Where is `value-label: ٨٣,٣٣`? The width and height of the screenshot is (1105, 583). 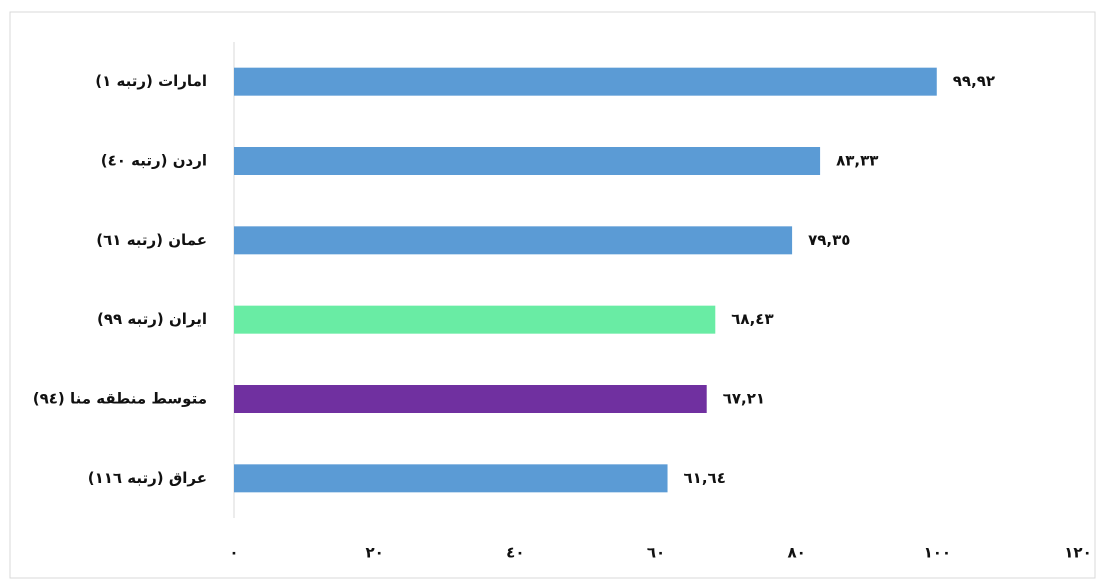 value-label: ٨٣,٣٣ is located at coordinates (857, 161).